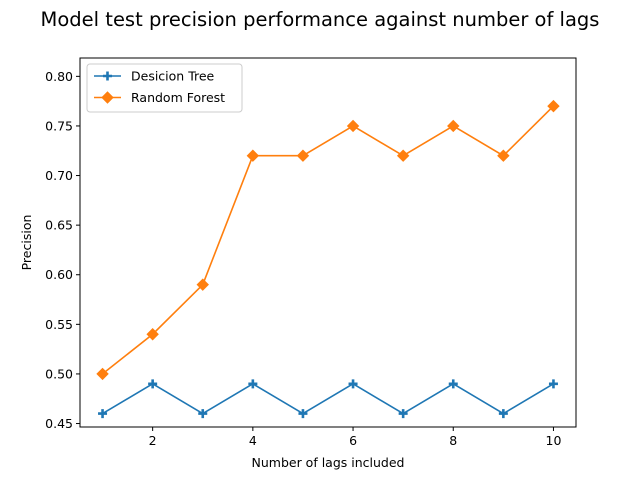  What do you see at coordinates (173, 76) in the screenshot?
I see `legend-label: Desicion Tree` at bounding box center [173, 76].